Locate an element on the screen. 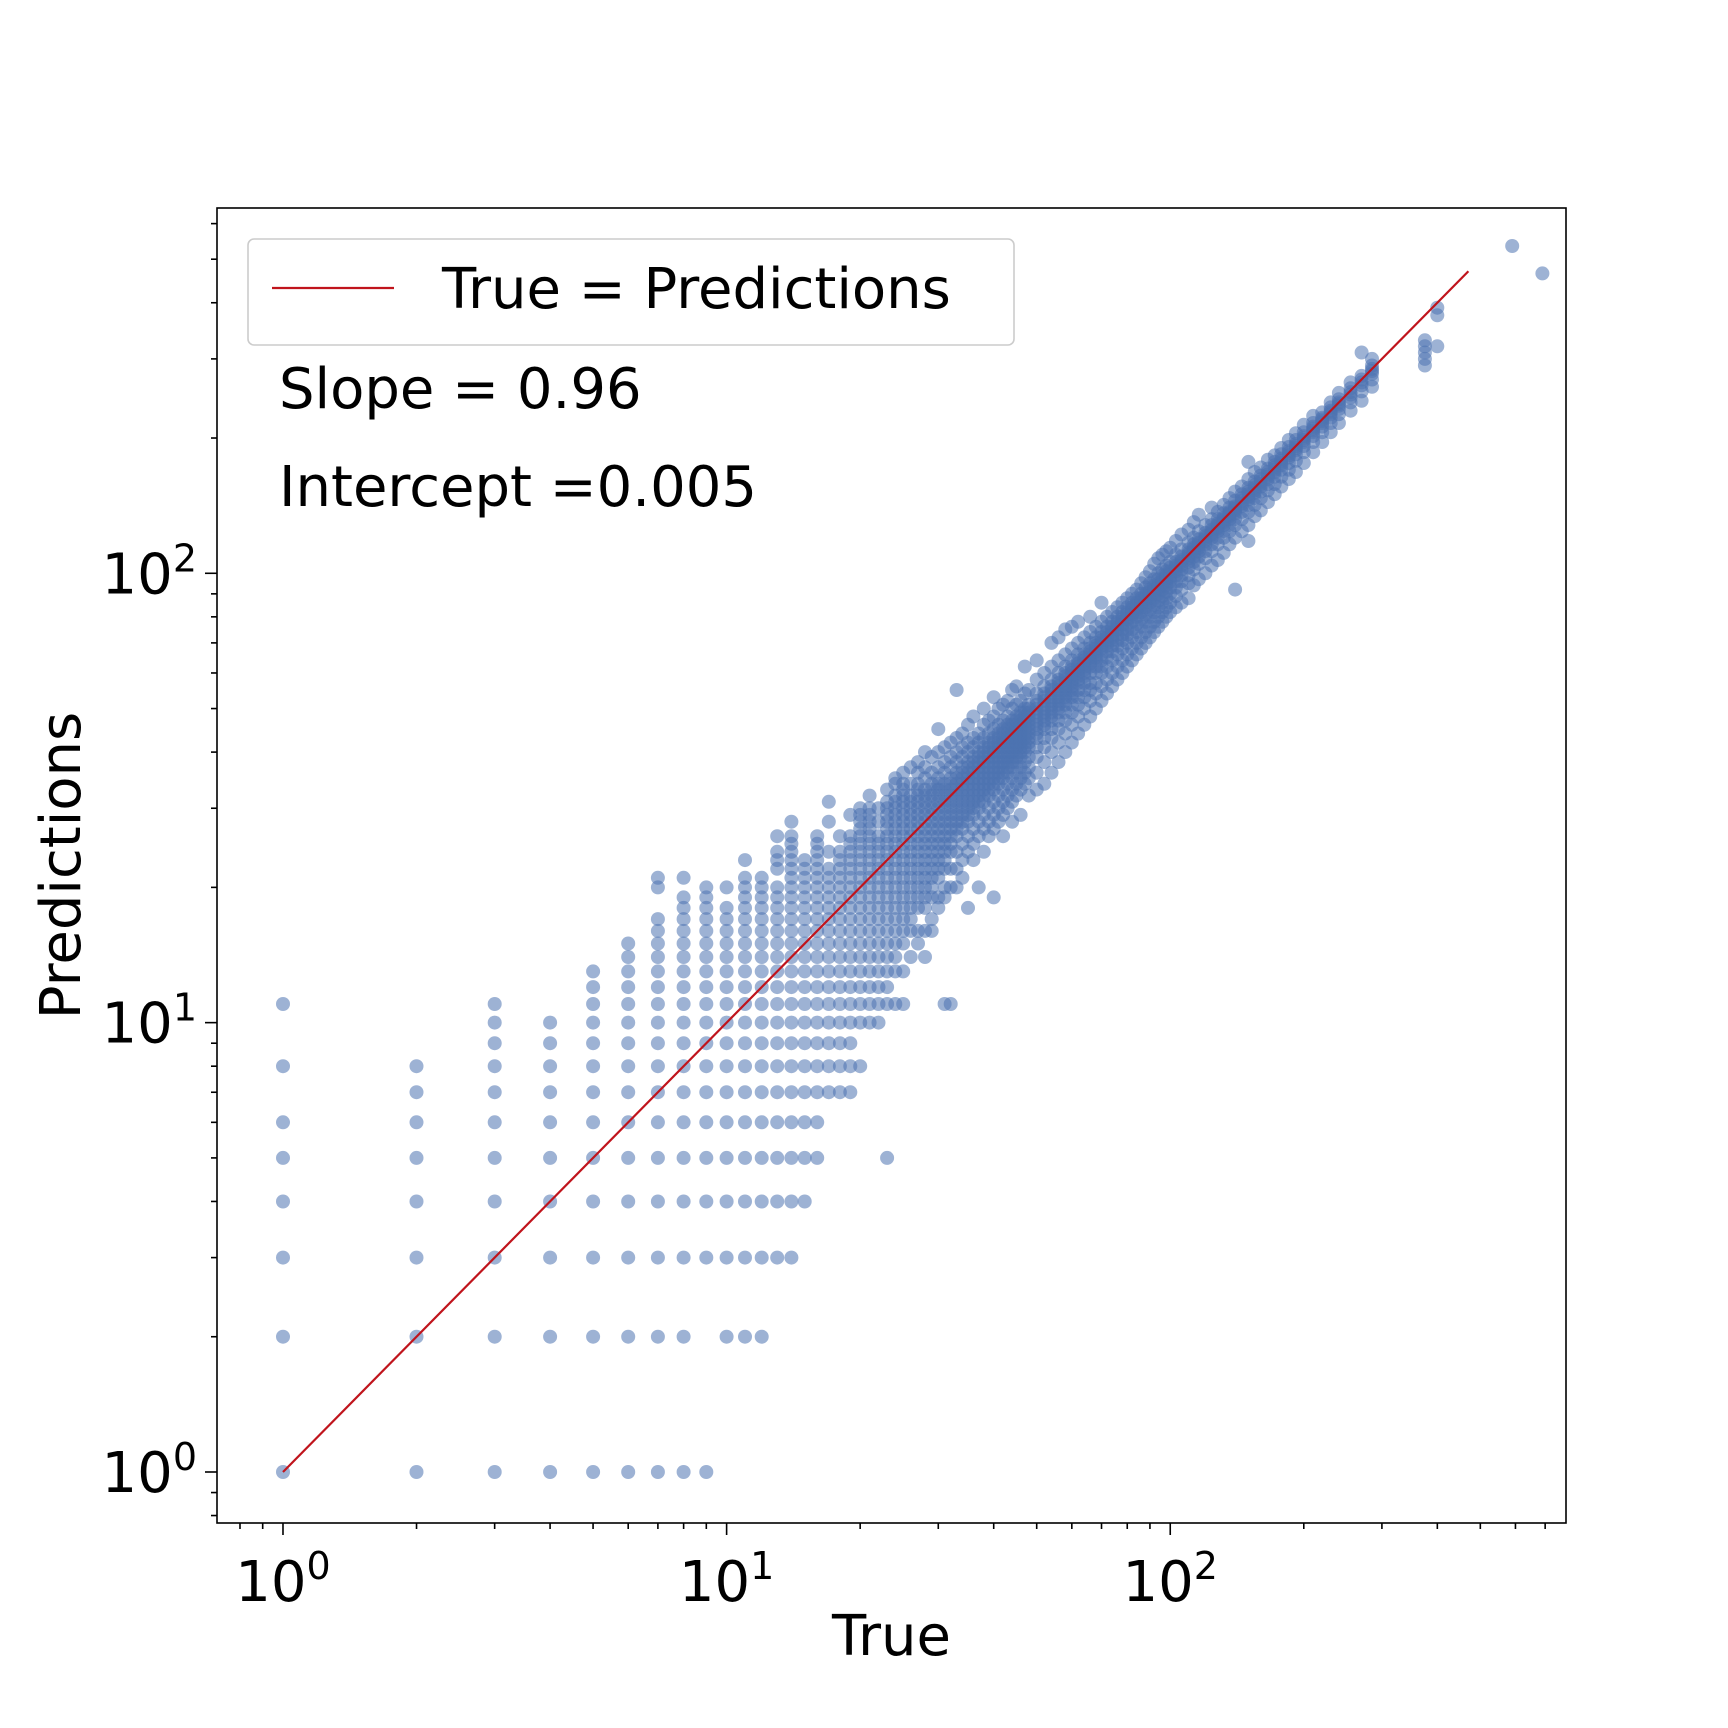  legend-box is located at coordinates (631, 292).